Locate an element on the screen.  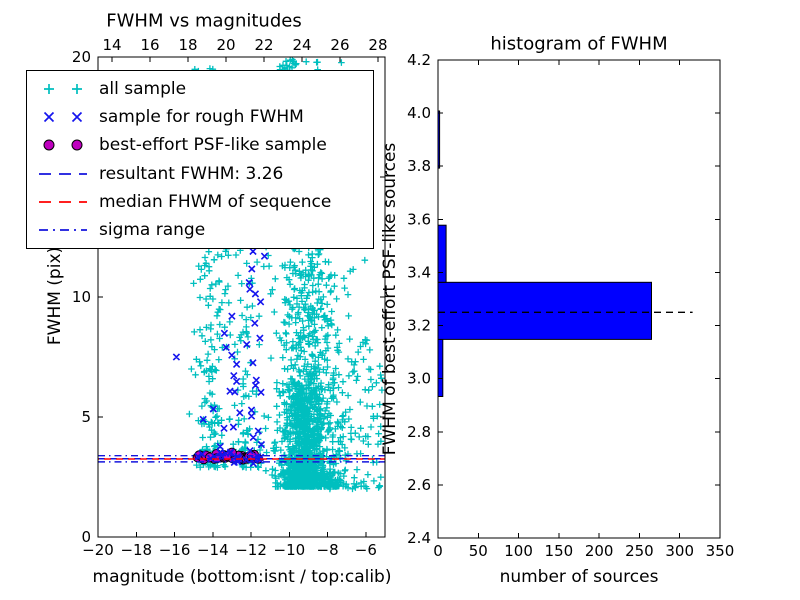
left-top-xtick-label: 14 is located at coordinates (112, 45).